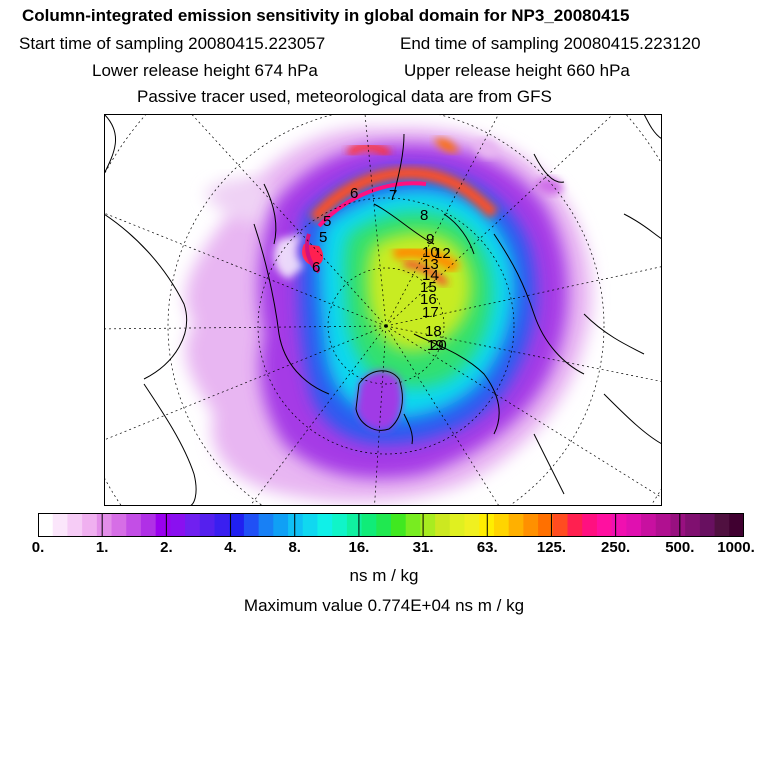 The image size is (768, 768). Describe the element at coordinates (550, 43) in the screenshot. I see `end-time-label: End time of sampling 20080415.223120` at that location.